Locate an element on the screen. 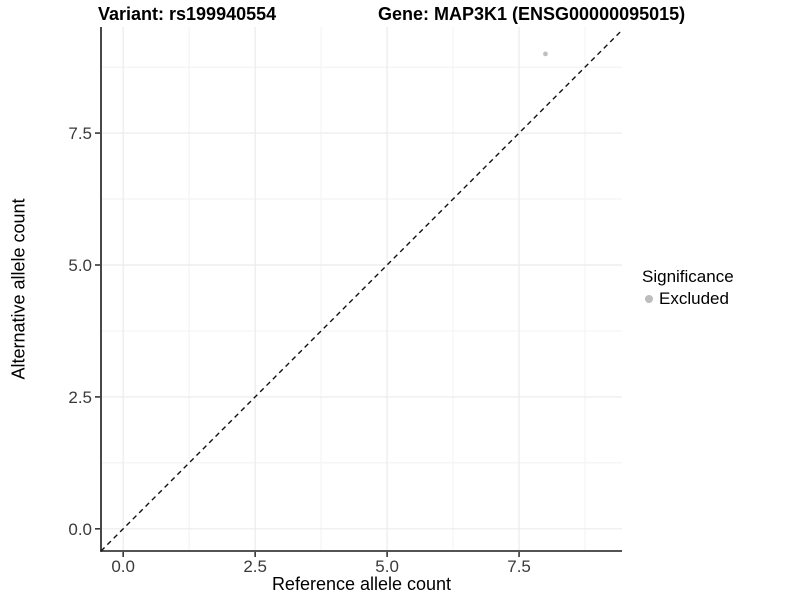  x-tick-label: 5.0 is located at coordinates (387, 566).